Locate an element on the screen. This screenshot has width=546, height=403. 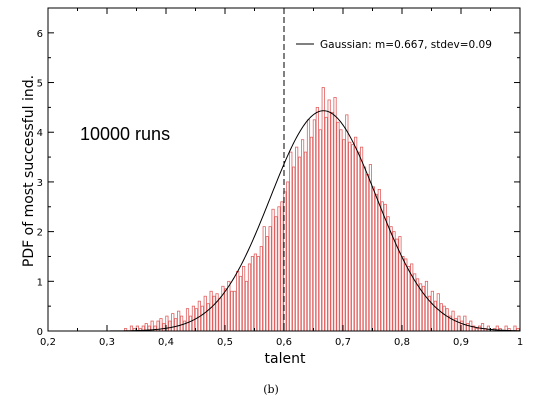
x-tick-label: 0,3 is located at coordinates (107, 342).